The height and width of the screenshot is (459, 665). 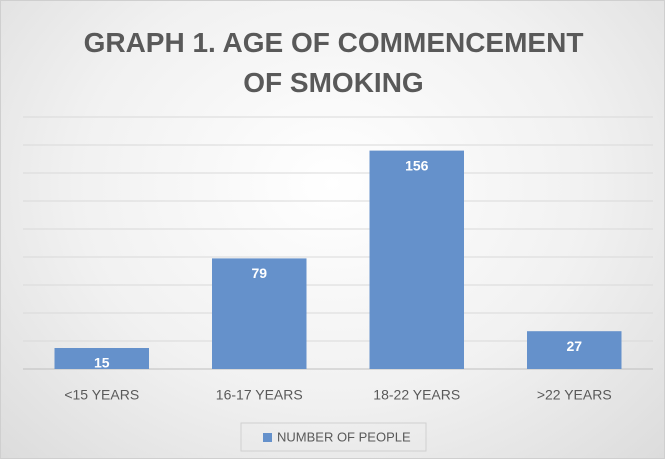 What do you see at coordinates (101, 395) in the screenshot?
I see `x-tick-label: <15 YEARS` at bounding box center [101, 395].